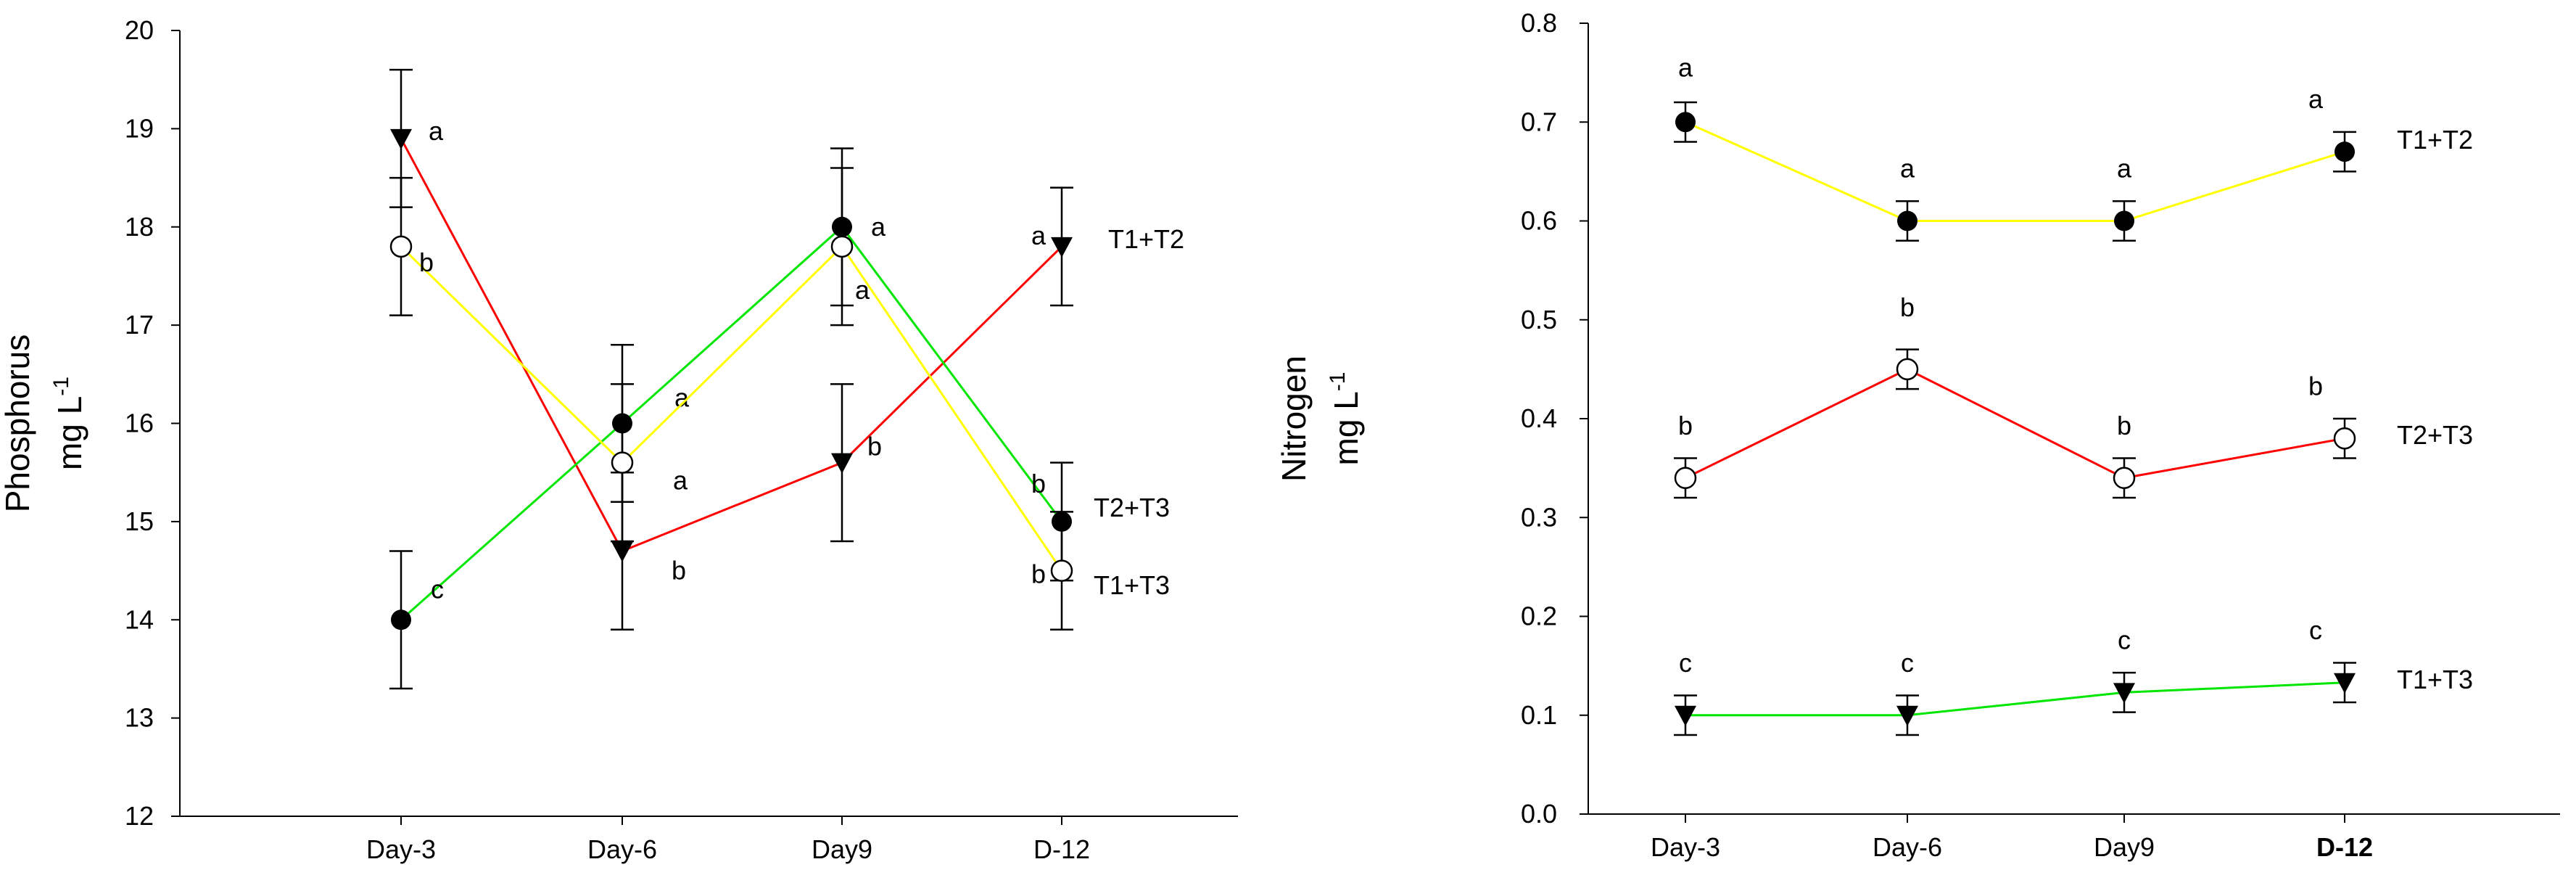 The width and height of the screenshot is (2576, 883). What do you see at coordinates (139, 227) in the screenshot?
I see `y-tick-label: 18` at bounding box center [139, 227].